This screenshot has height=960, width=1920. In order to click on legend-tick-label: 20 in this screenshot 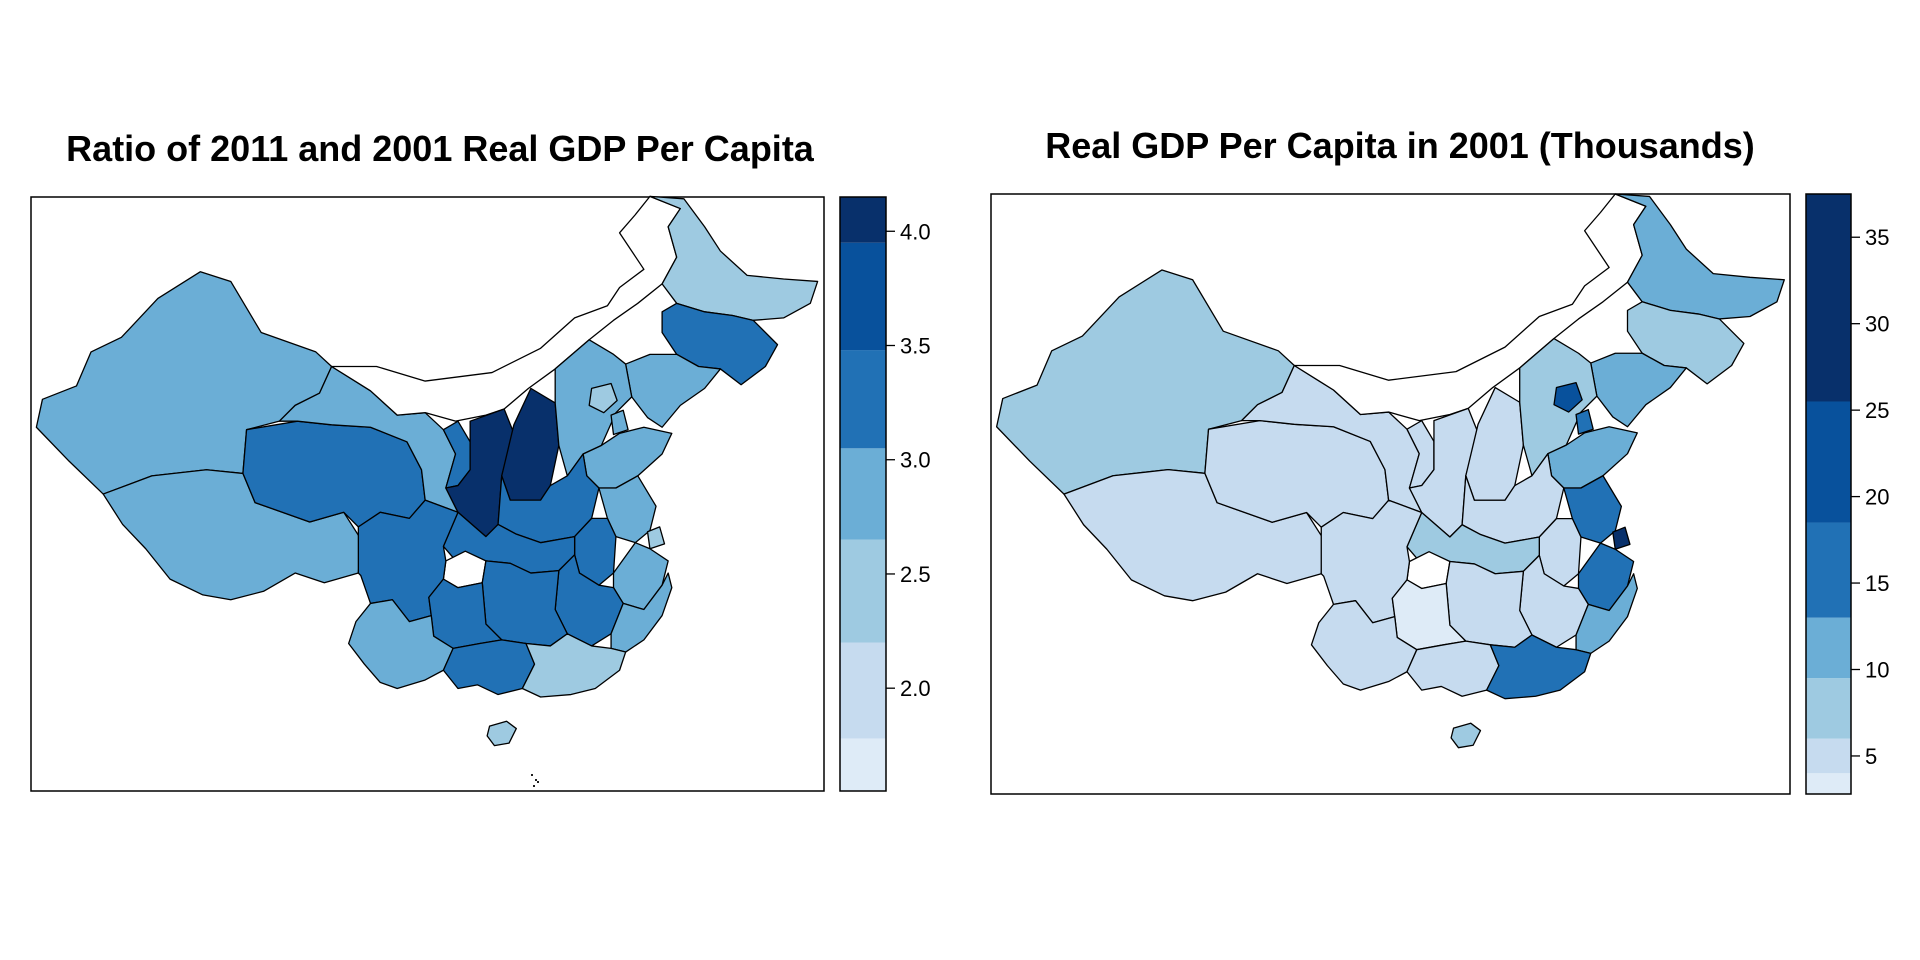, I will do `click(1877, 497)`.